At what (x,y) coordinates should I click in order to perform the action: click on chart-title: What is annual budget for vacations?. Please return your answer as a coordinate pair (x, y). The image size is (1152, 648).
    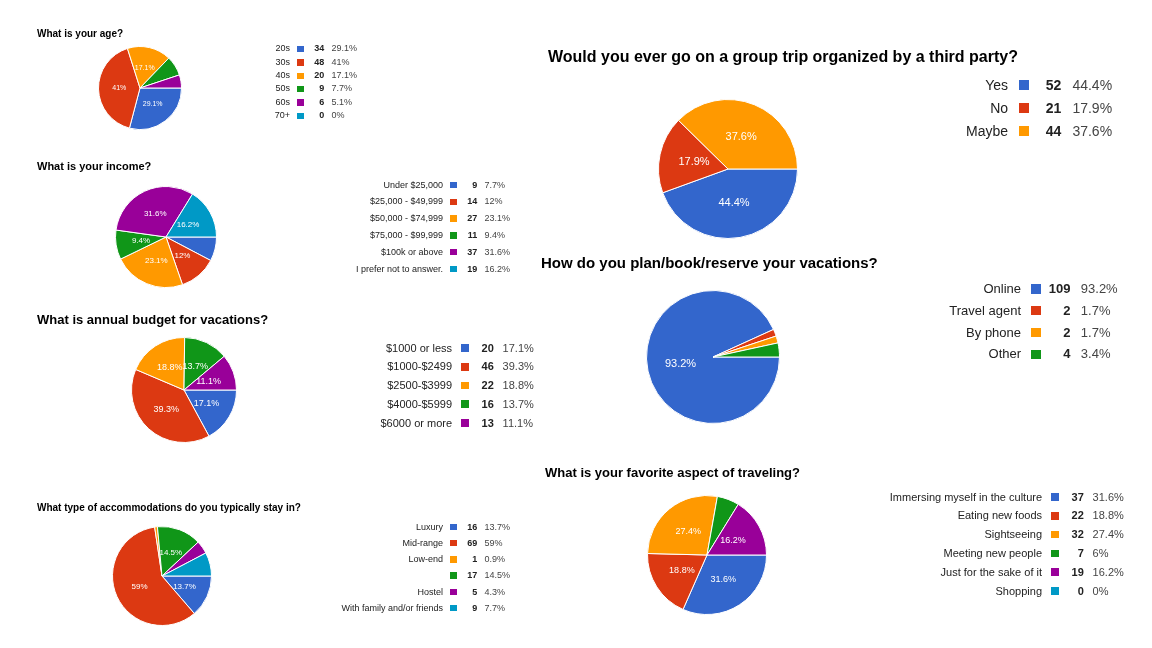
    Looking at the image, I should click on (153, 319).